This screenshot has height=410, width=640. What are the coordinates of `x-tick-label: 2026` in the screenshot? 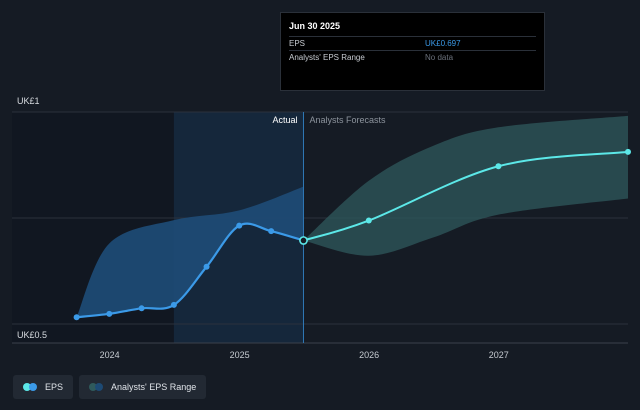 It's located at (369, 355).